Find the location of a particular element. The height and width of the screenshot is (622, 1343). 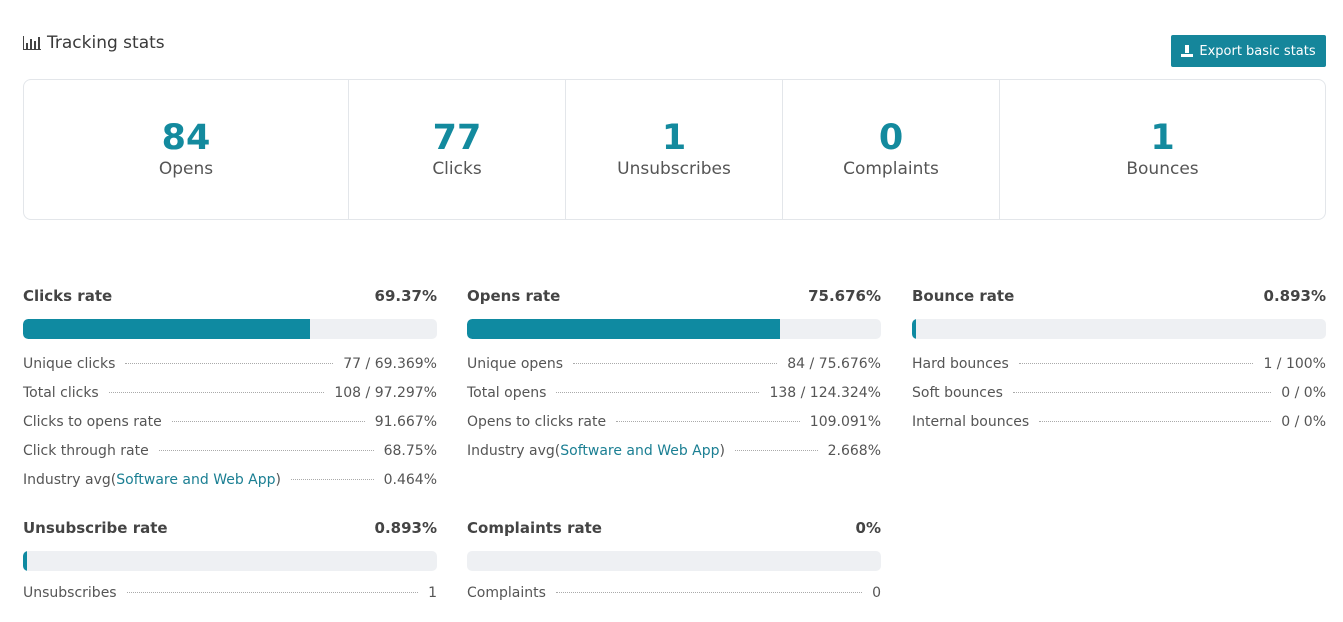

section-header: Bounce rate 0.893% is located at coordinates (1119, 297).